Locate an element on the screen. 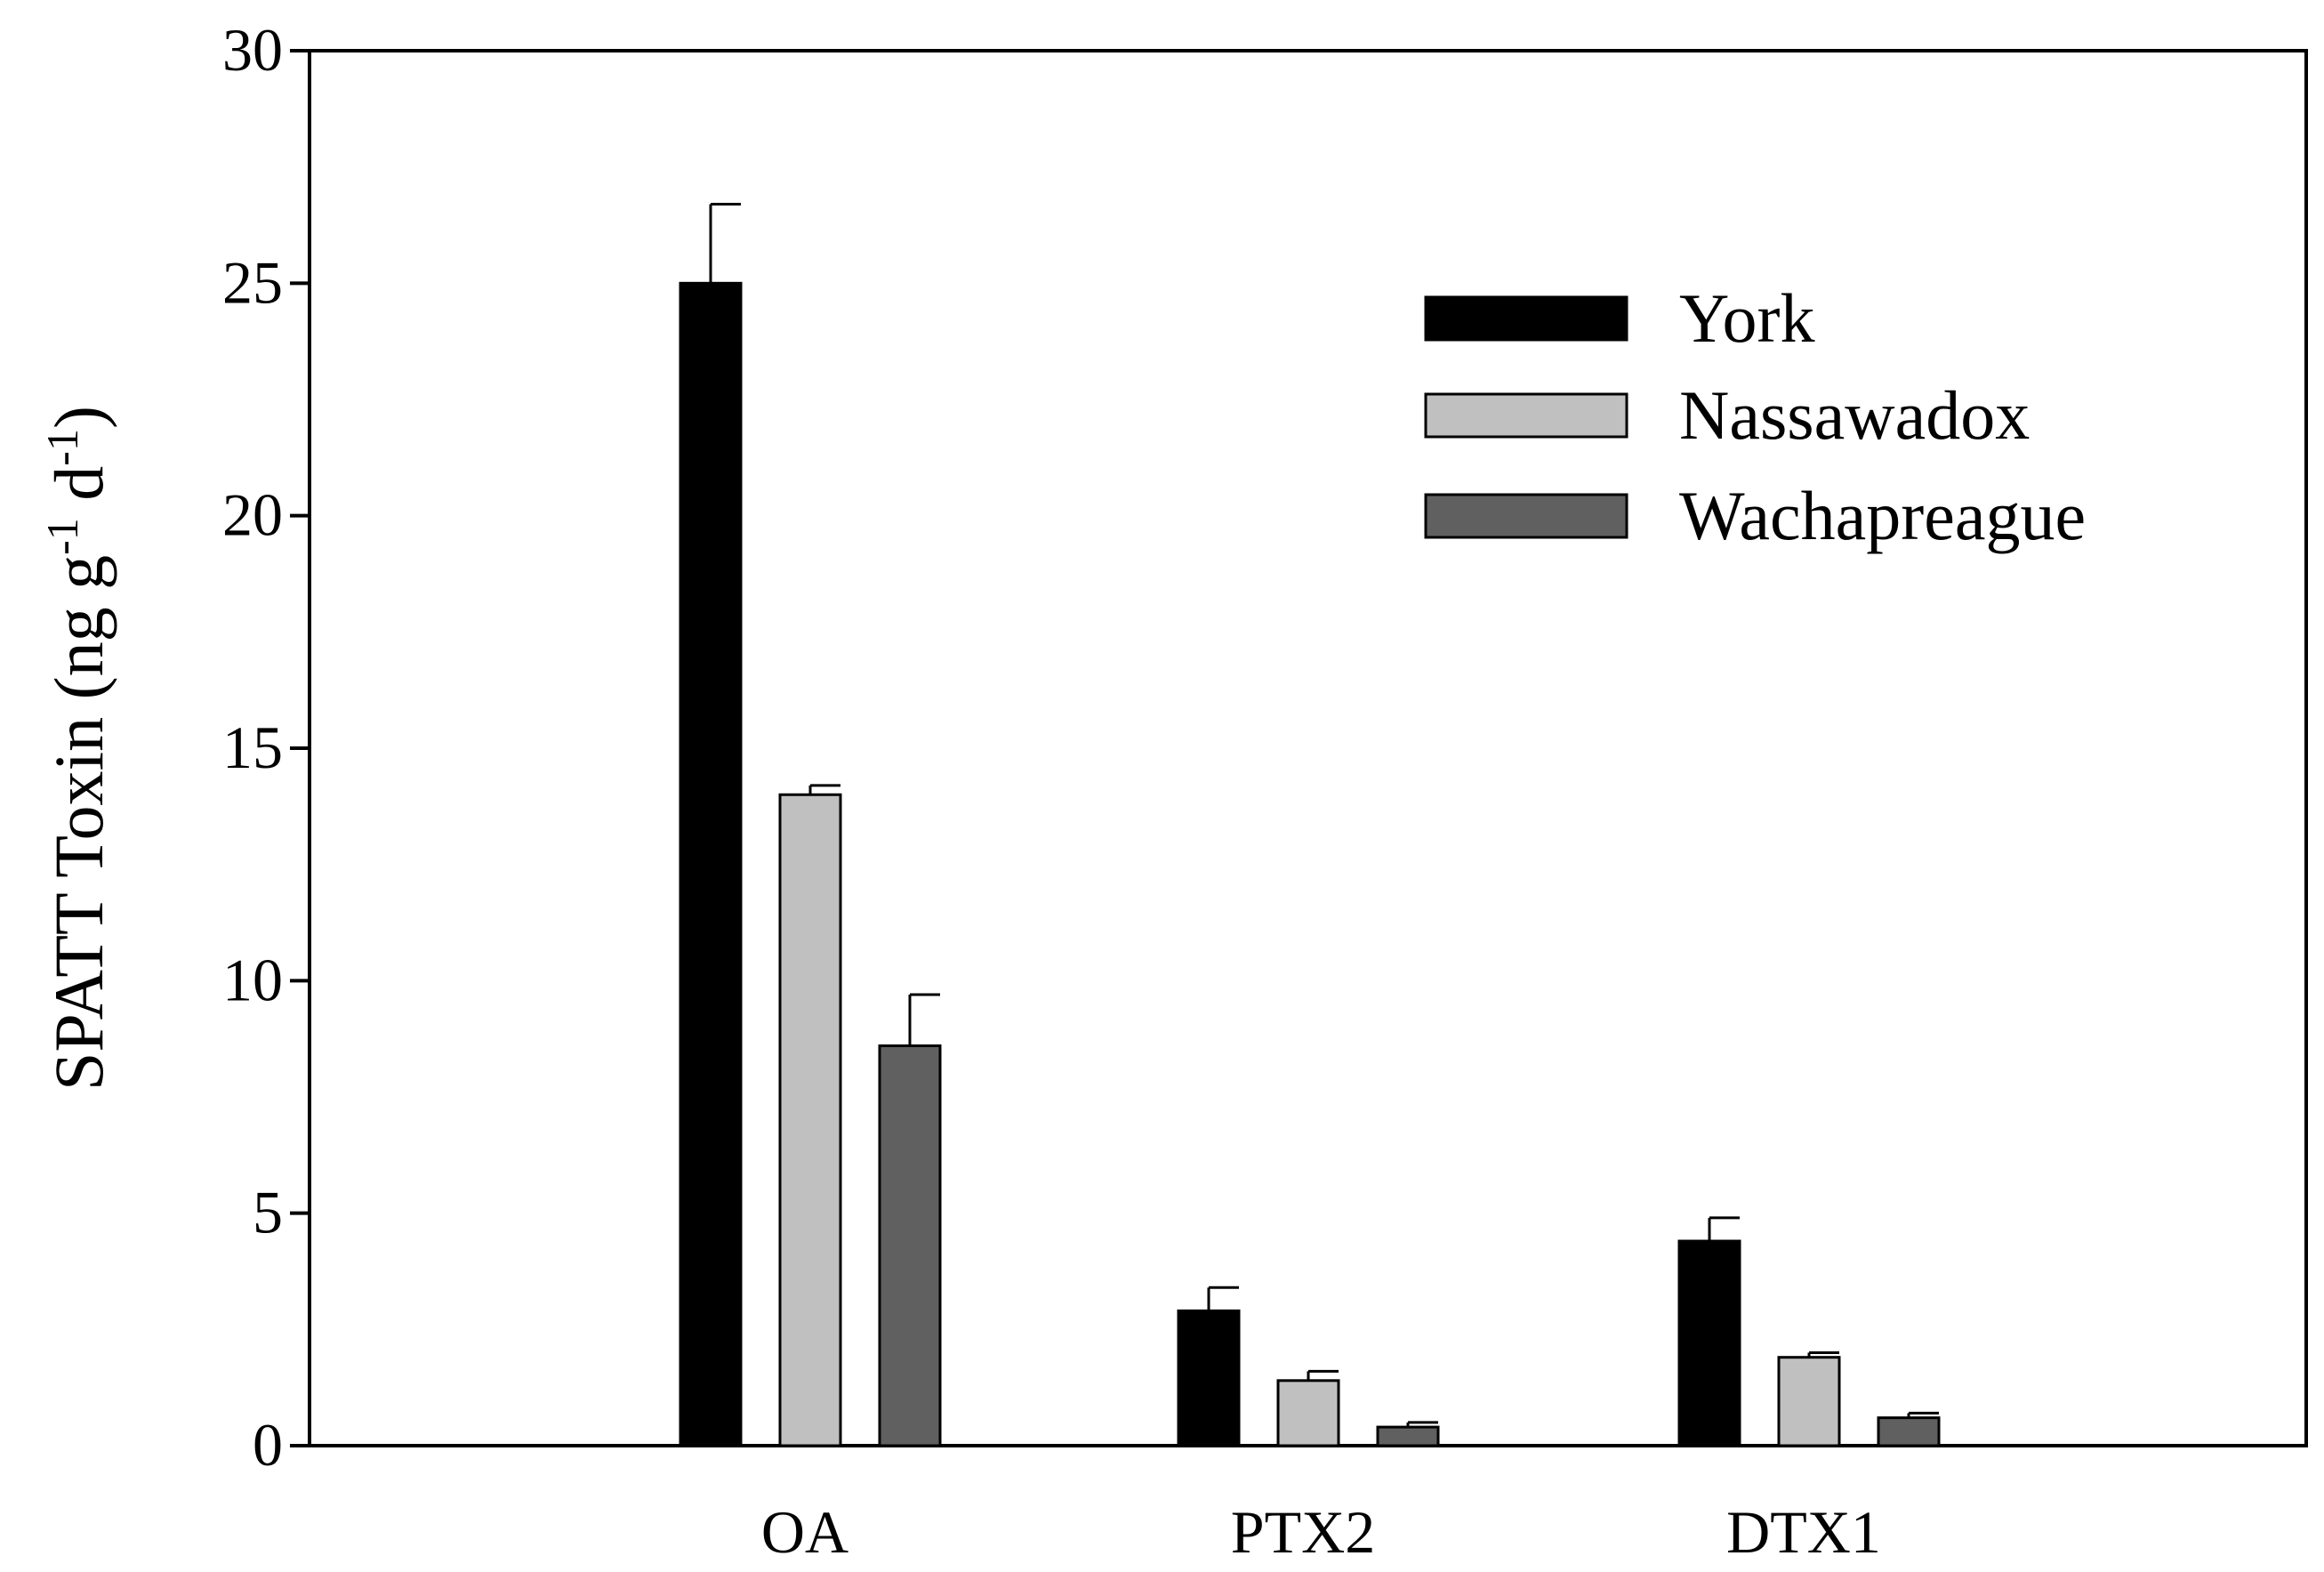  y-axis: 0 5 10 15 20 25 30 is located at coordinates (266, 747).